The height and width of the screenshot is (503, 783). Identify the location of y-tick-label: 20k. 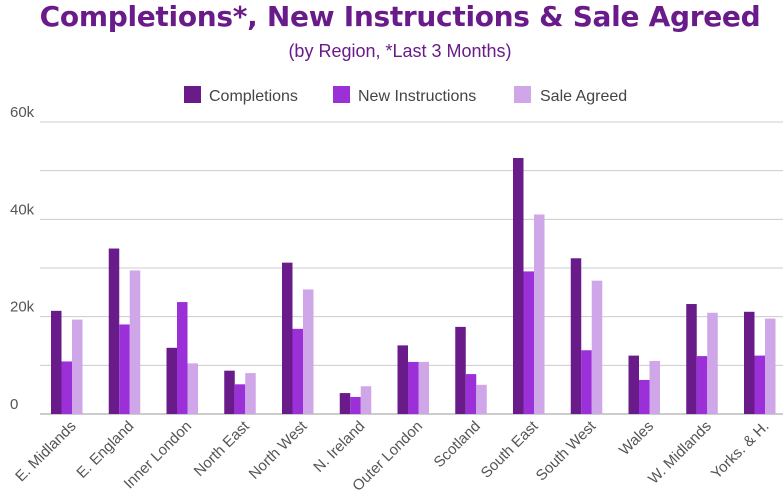
(22, 307).